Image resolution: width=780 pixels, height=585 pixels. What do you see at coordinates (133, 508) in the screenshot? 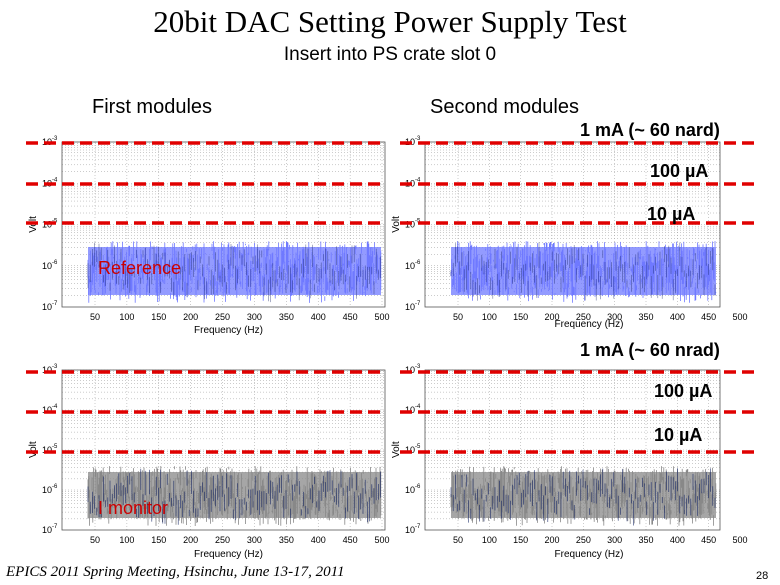
I see `i-monitor-label: I monitor` at bounding box center [133, 508].